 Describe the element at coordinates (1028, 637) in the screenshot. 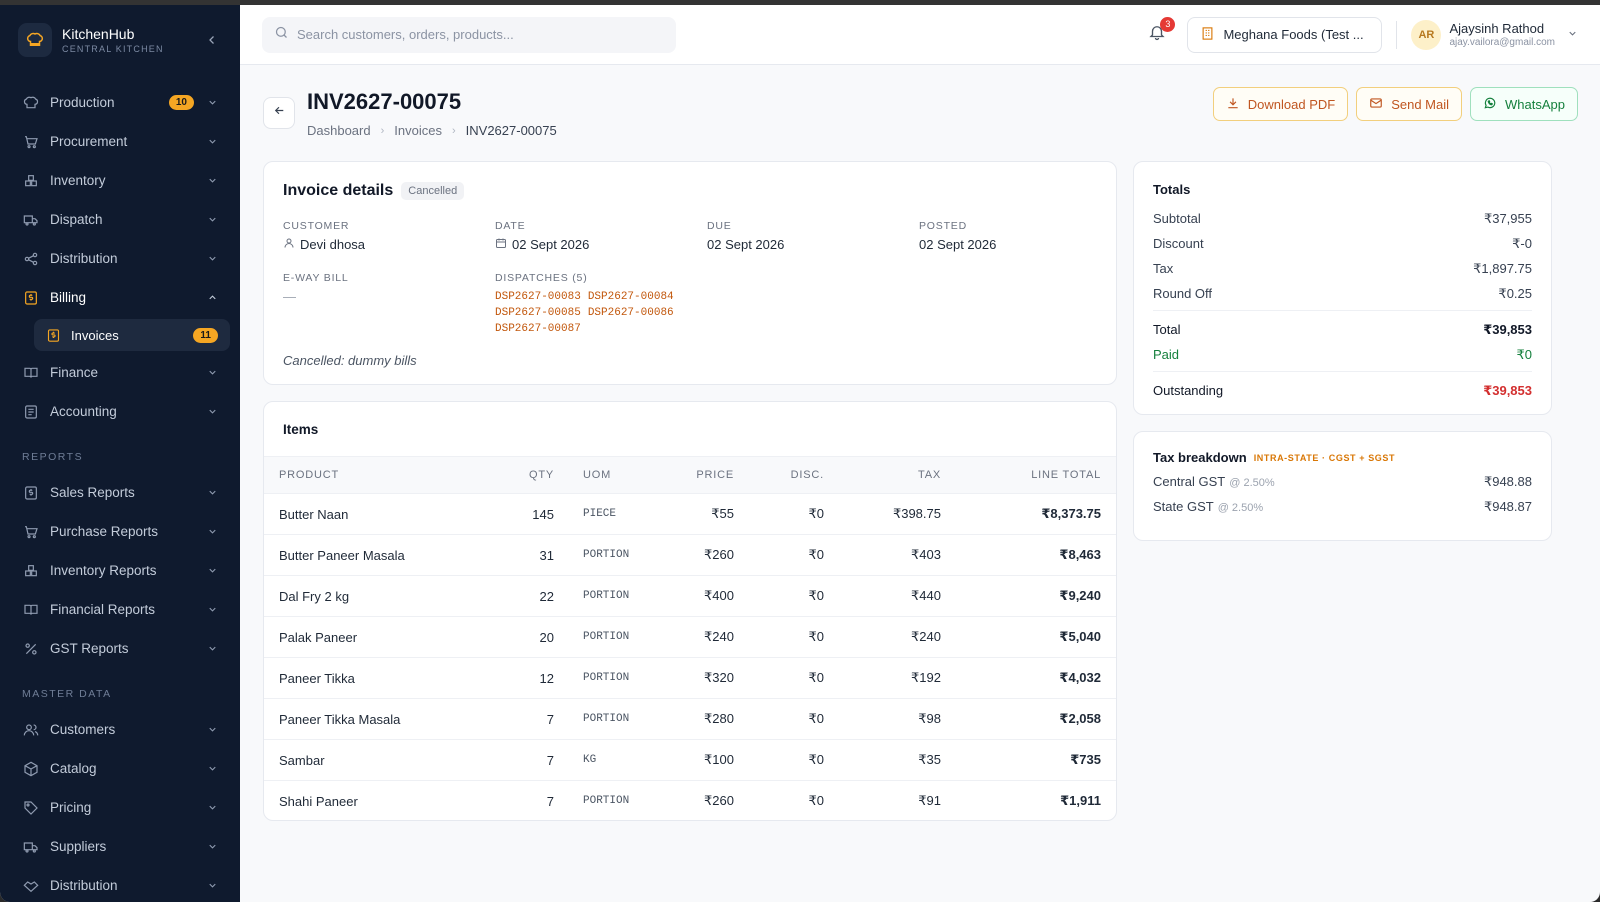

I see `line-total-cell: ₹5,040` at that location.